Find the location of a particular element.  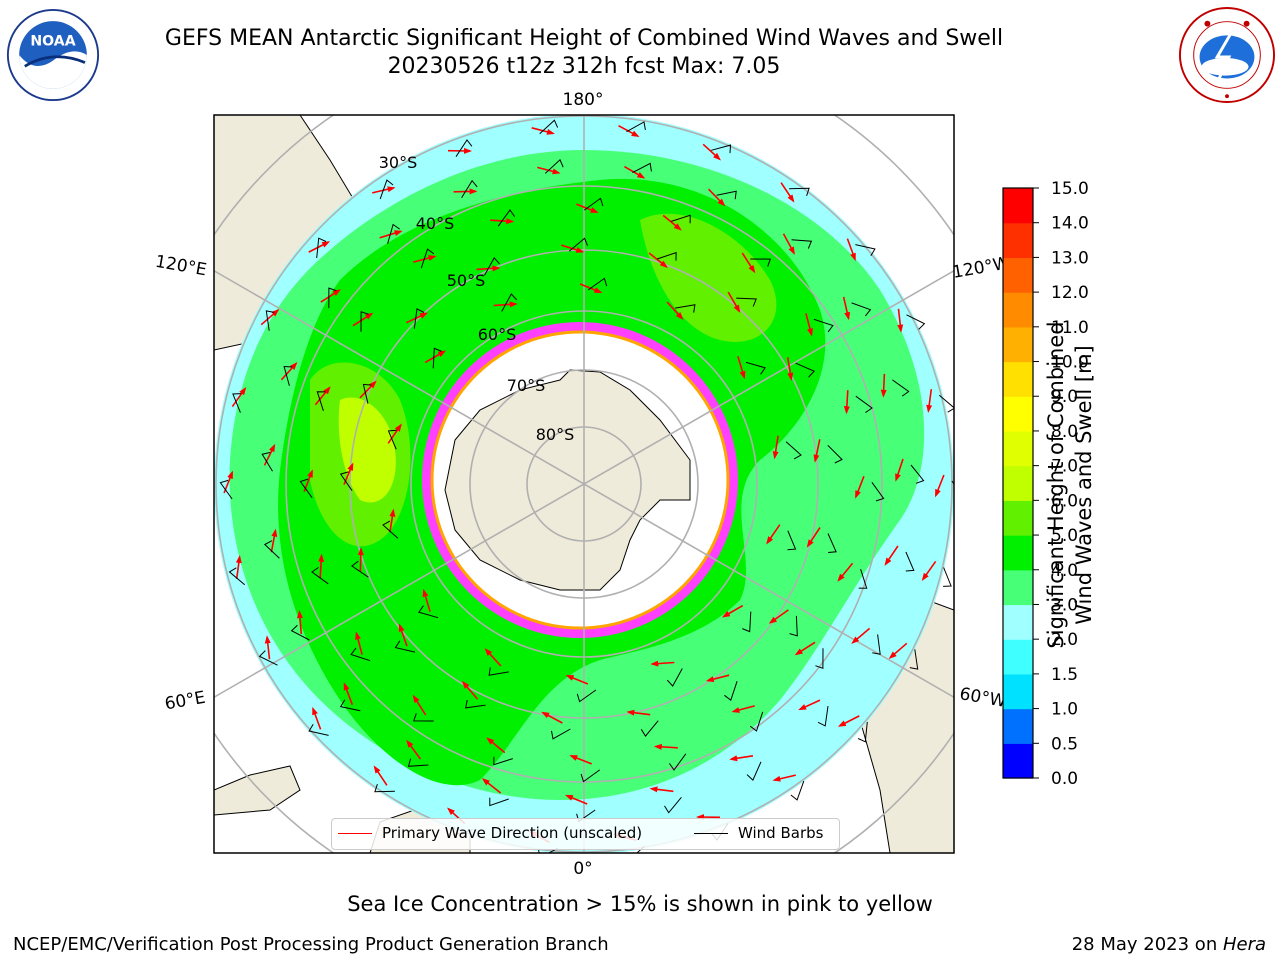

colorbar-tick-label: 4.0 is located at coordinates (1064, 571).